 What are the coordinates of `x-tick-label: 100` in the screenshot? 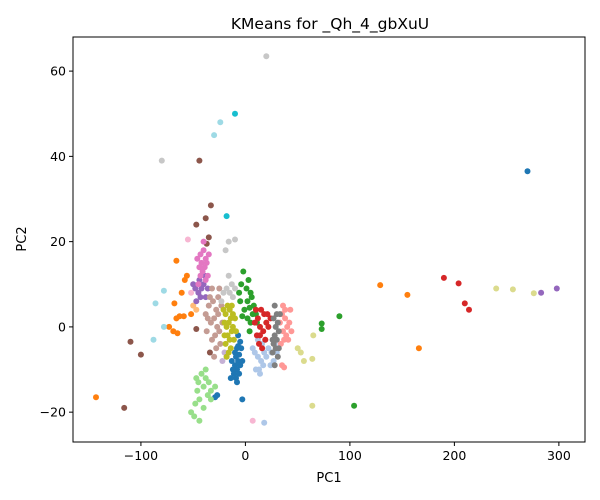 It's located at (350, 455).